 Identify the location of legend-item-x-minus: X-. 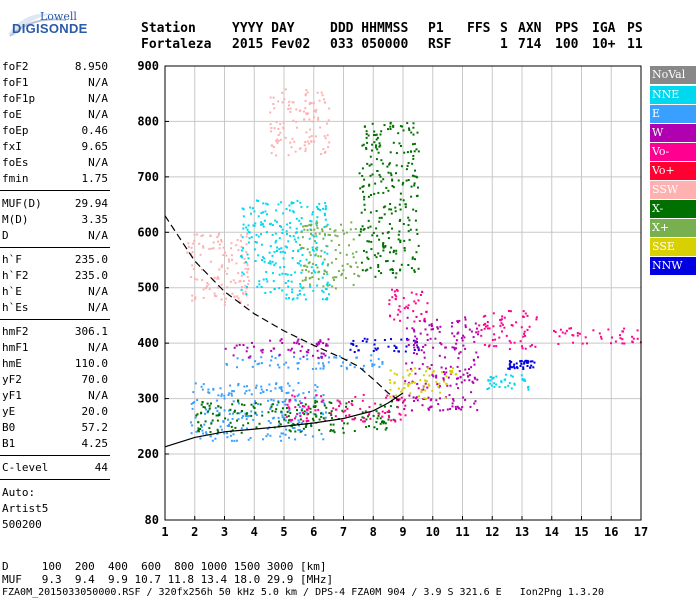
(673, 209).